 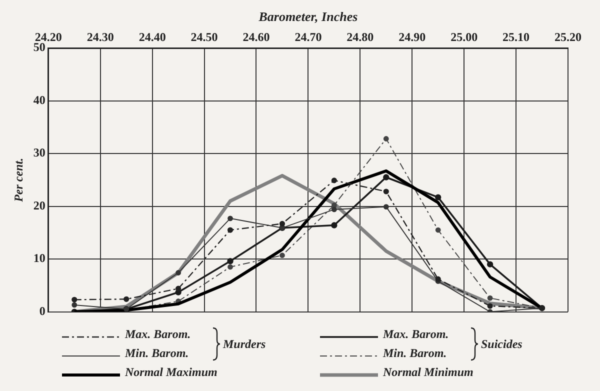 I want to click on x-tick-label: 25.10, so click(x=516, y=37).